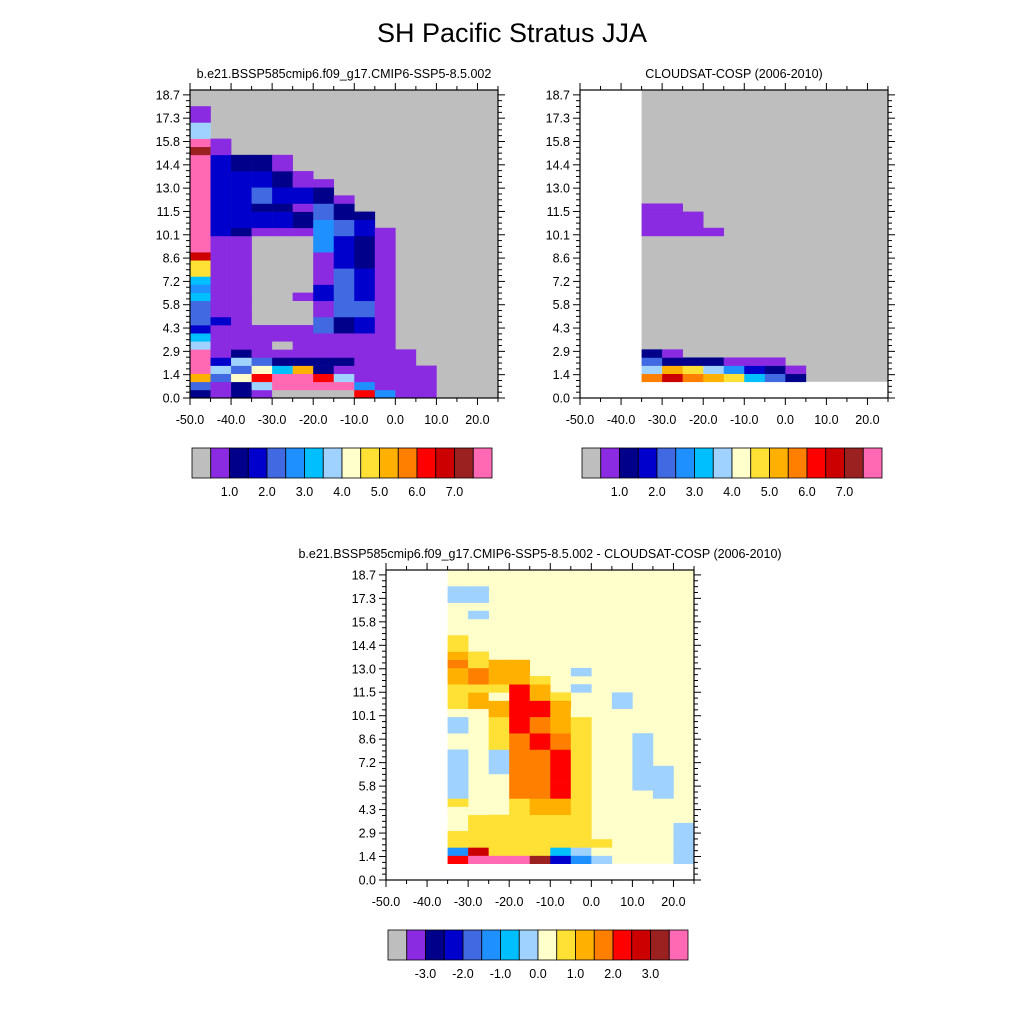  What do you see at coordinates (731, 492) in the screenshot?
I see `colorbar-label: 4.0` at bounding box center [731, 492].